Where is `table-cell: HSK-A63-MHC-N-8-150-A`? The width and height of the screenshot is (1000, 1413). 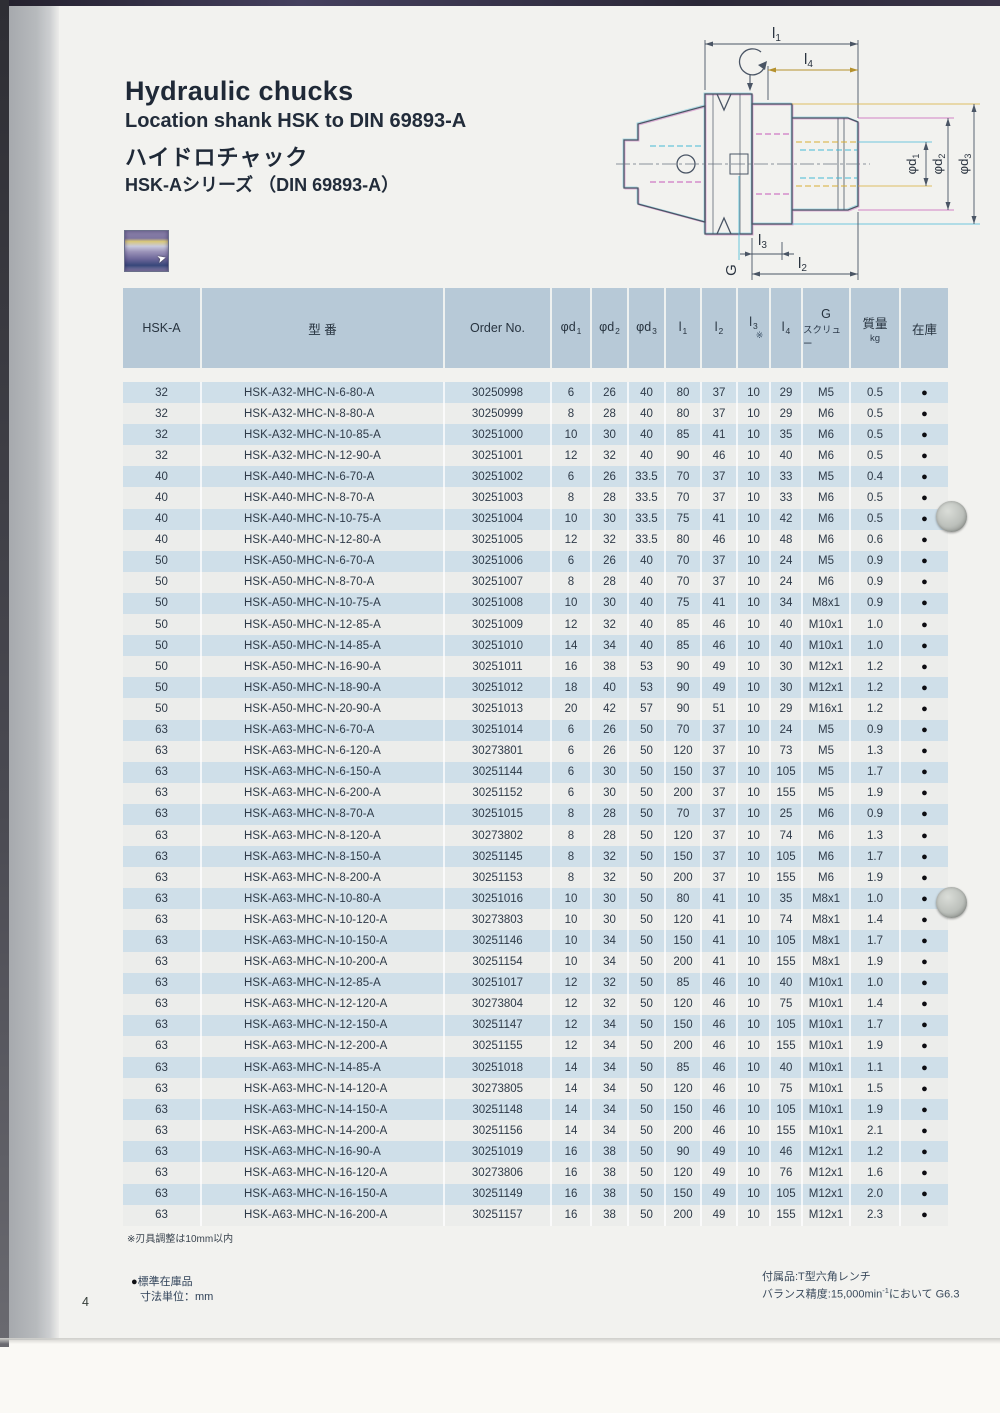
table-cell: HSK-A63-MHC-N-8-150-A is located at coordinates (321, 857).